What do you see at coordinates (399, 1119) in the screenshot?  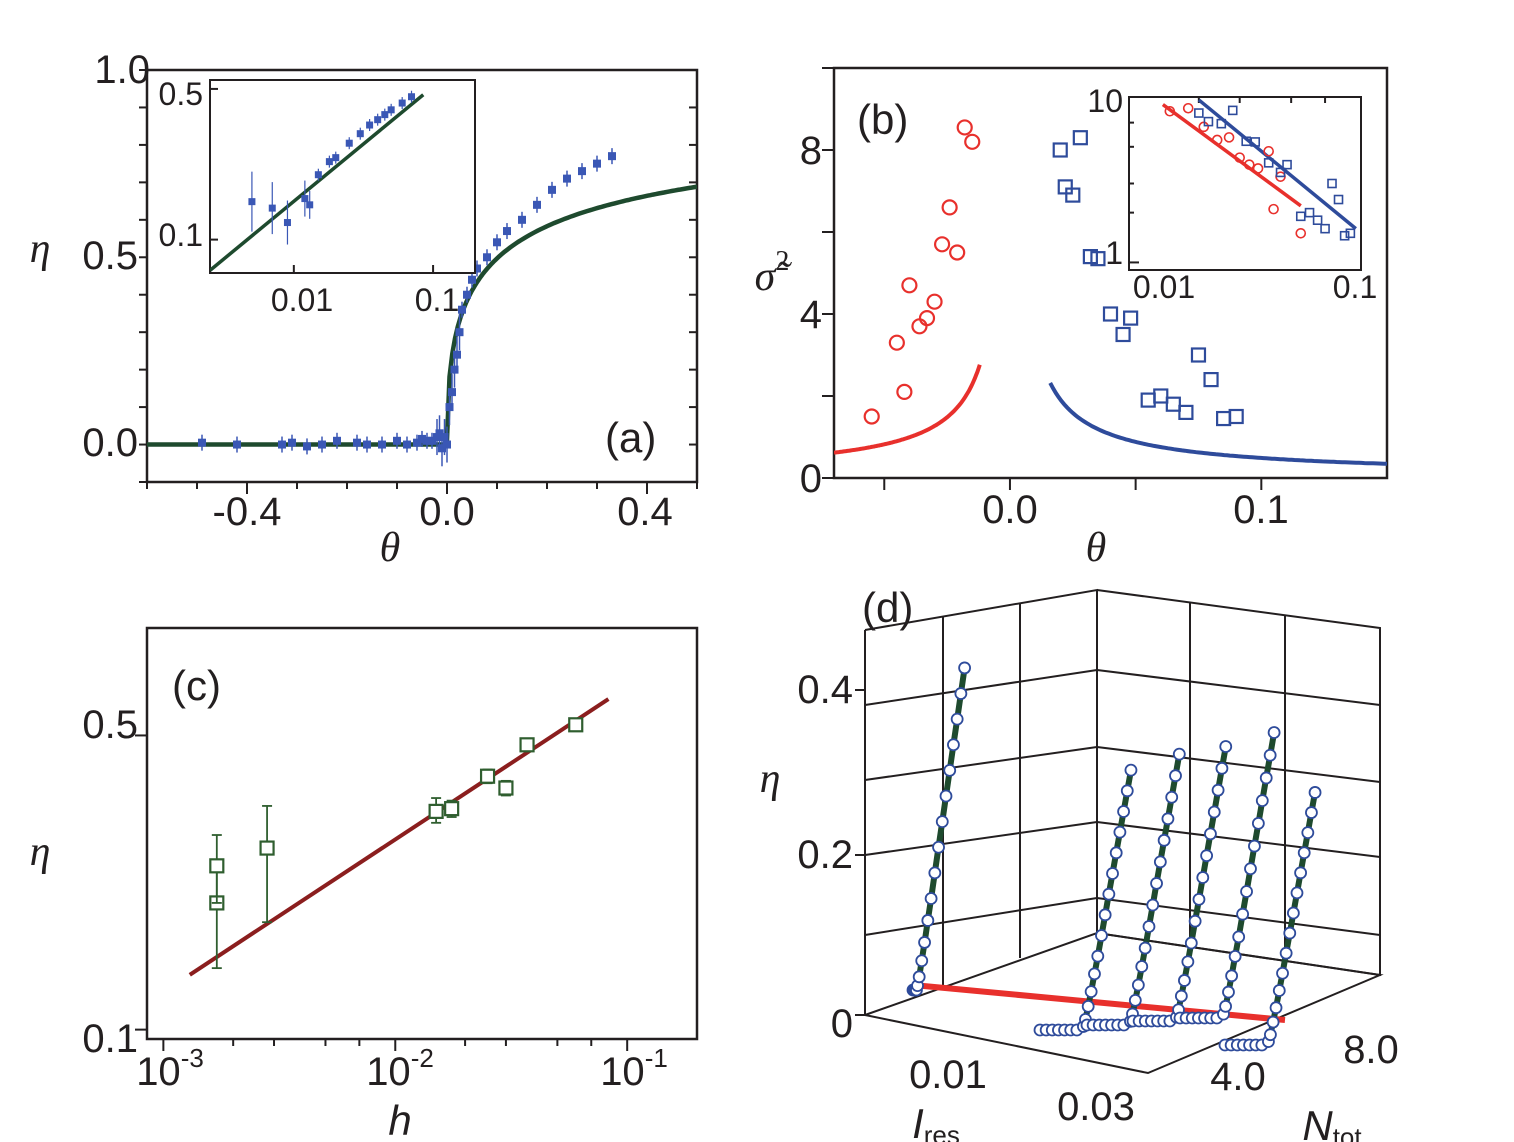 I see `panel-c-xlabel: h` at bounding box center [399, 1119].